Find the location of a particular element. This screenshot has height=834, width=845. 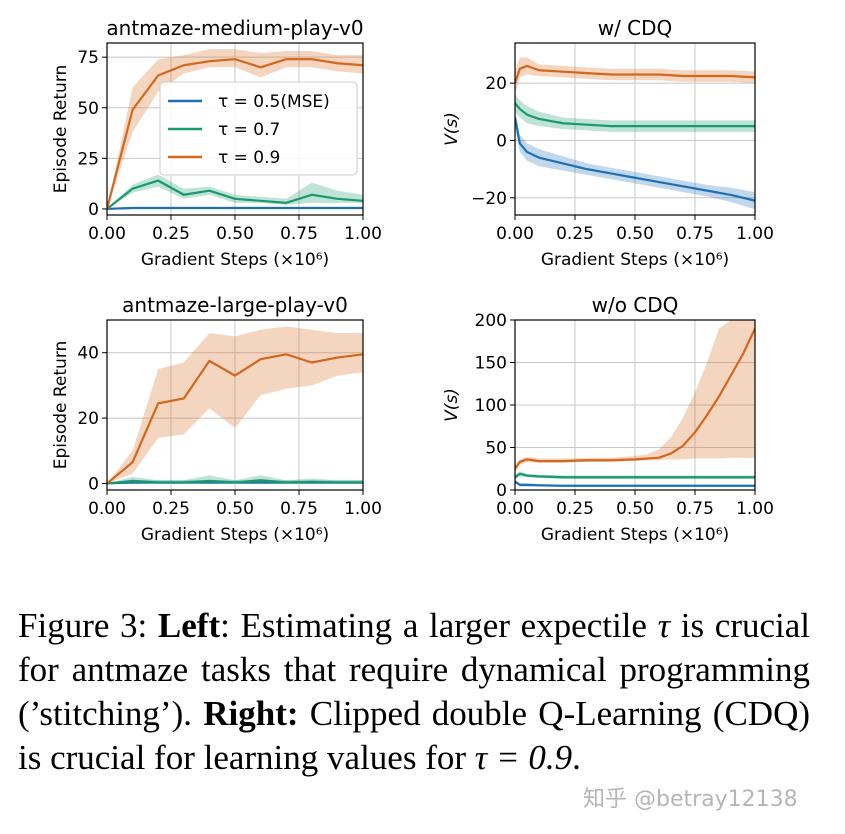

y-tick-label: −20 is located at coordinates (489, 199).